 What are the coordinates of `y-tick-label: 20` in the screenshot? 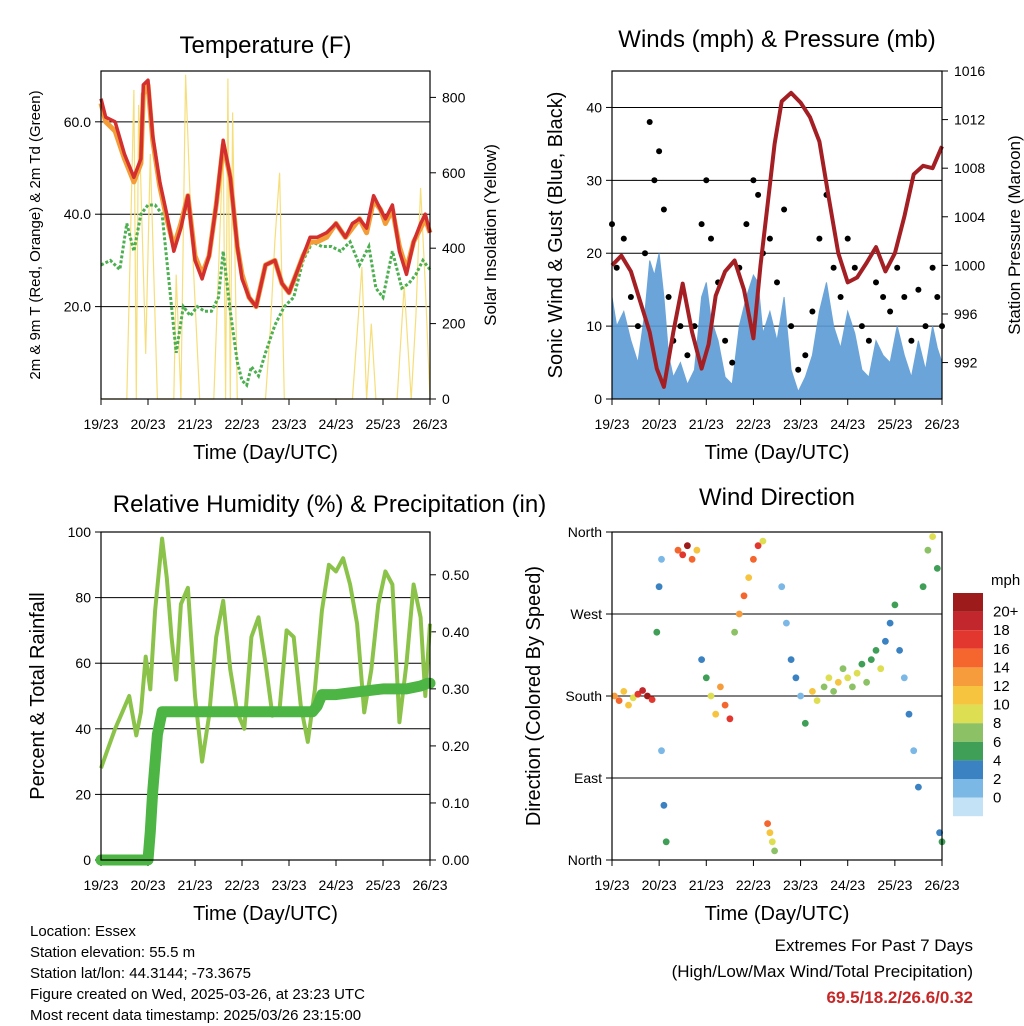 It's located at (594, 253).